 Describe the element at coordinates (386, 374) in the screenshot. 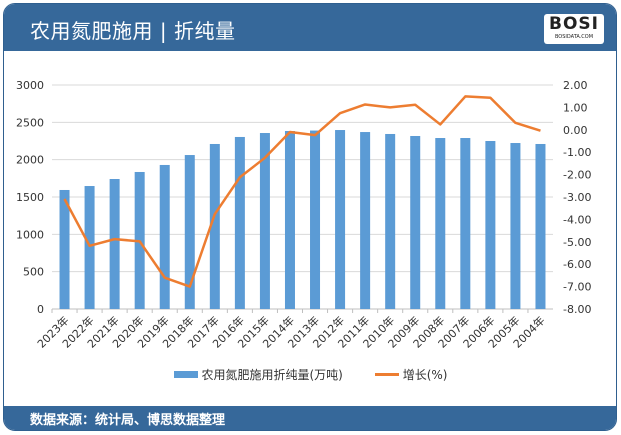

I see `legend-line-swatch` at that location.